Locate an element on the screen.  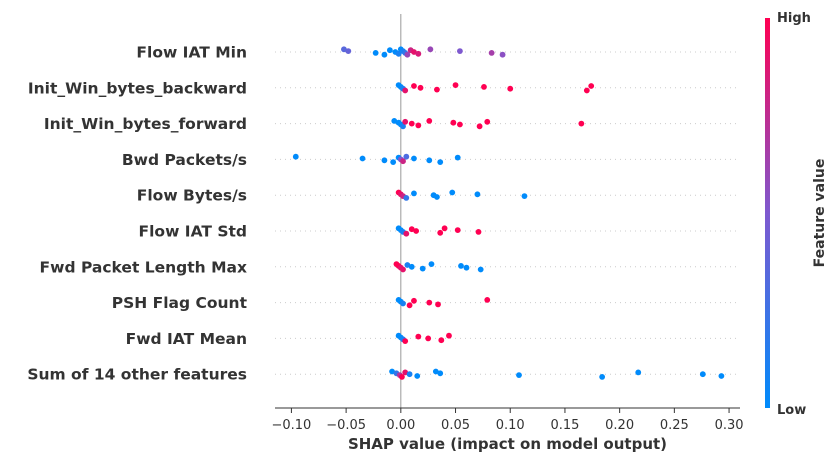
x-axis-title: SHAP value (impact on model output) is located at coordinates (507, 444).